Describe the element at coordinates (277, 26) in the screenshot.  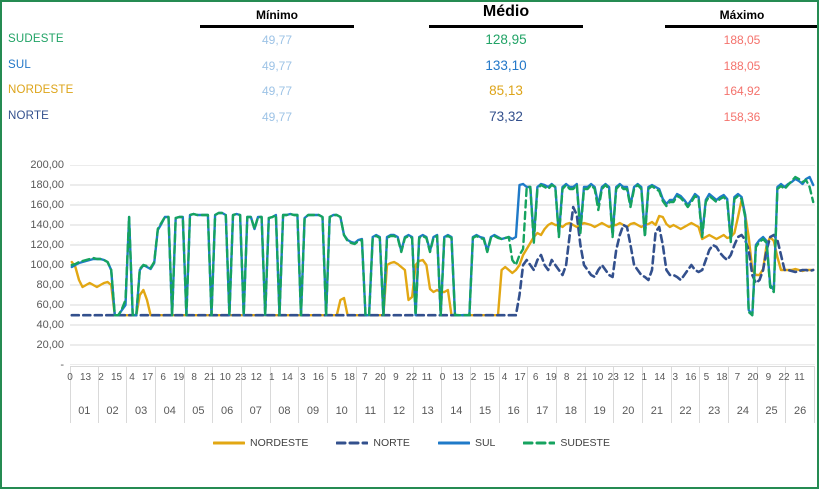
I see `minimo-underline` at that location.